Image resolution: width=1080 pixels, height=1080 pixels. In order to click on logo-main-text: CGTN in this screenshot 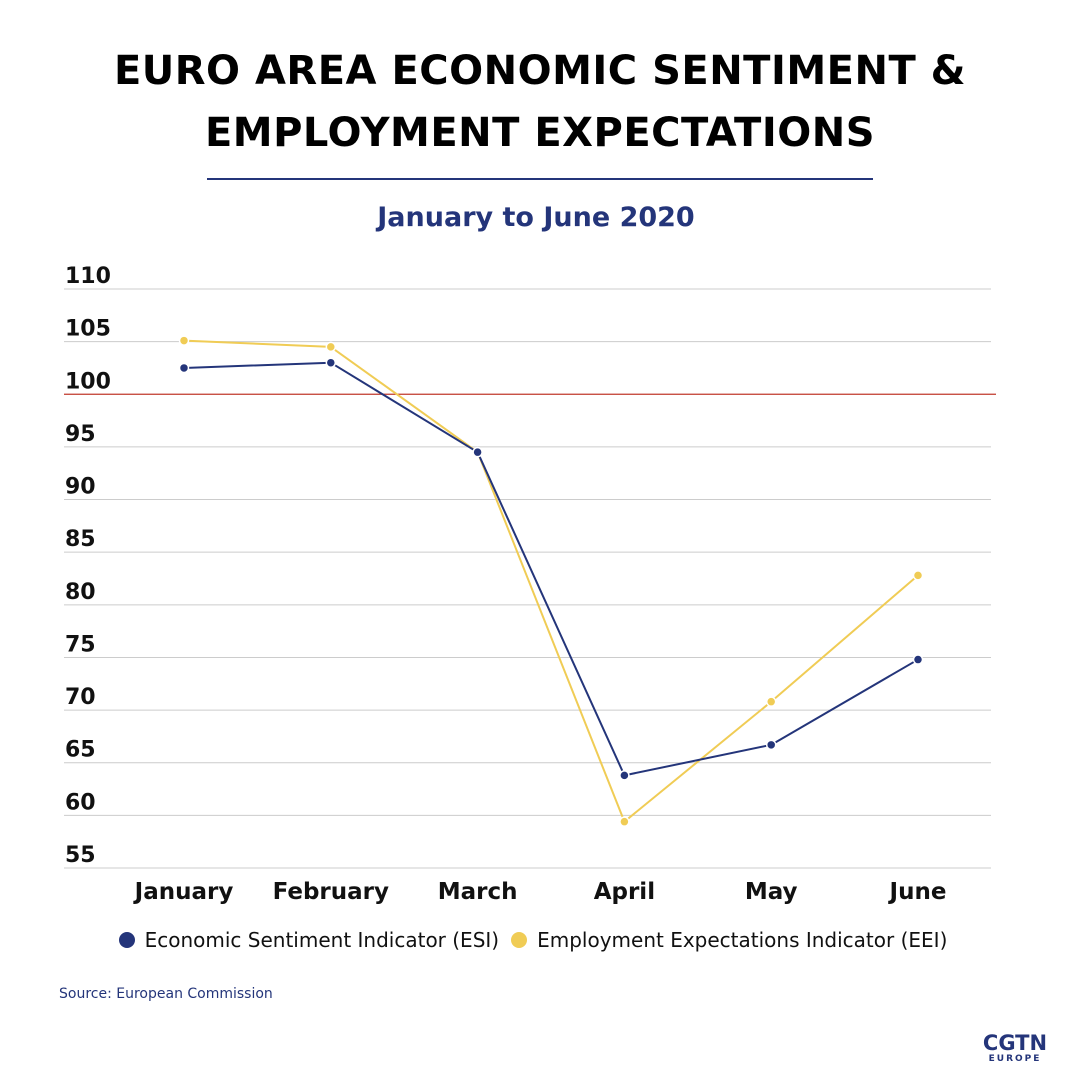, I will do `click(1015, 1043)`.